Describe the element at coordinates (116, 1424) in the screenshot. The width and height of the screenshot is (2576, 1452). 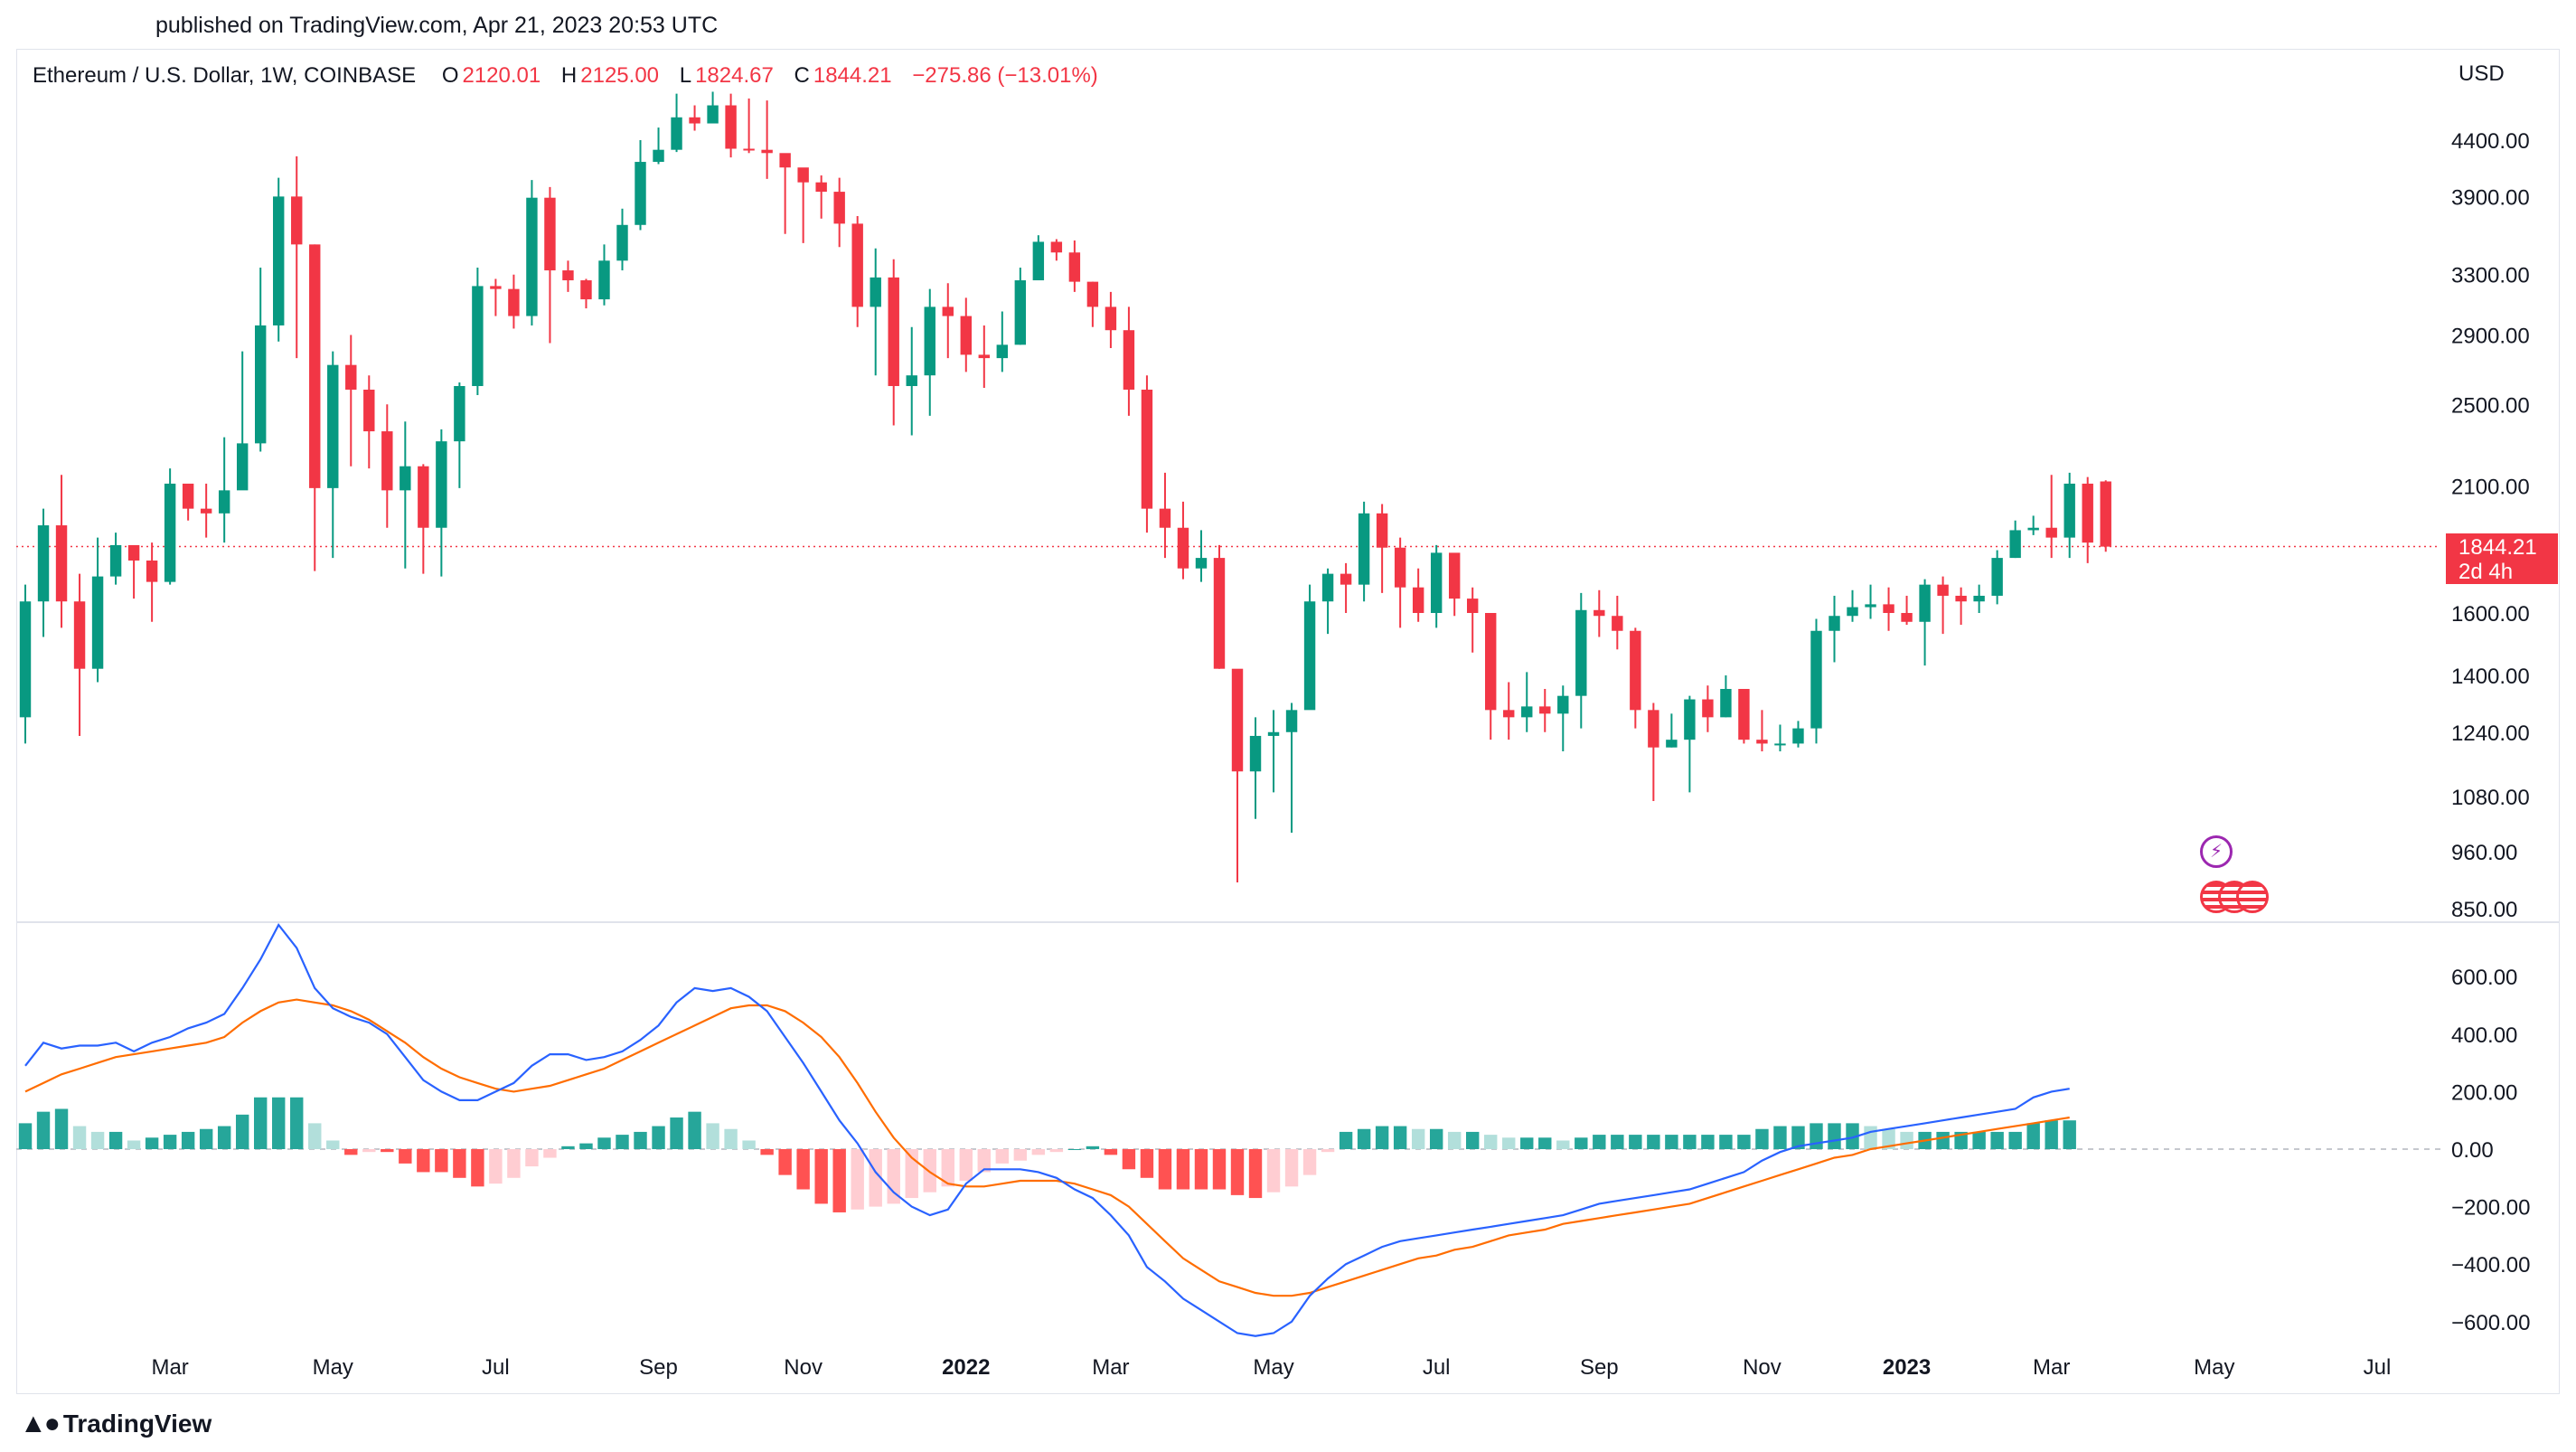
I see `tradingview-brand: ▲● TradingView` at that location.